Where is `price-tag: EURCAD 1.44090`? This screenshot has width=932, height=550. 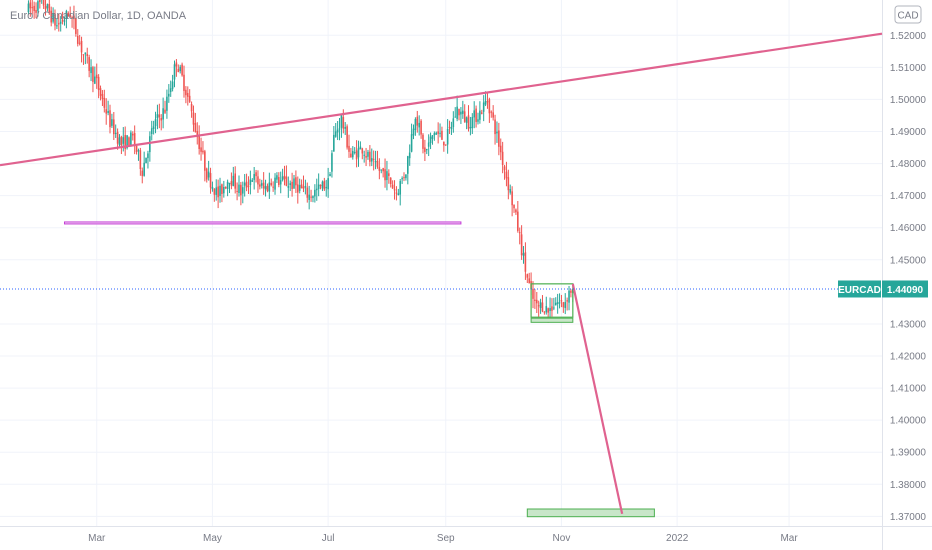 price-tag: EURCAD 1.44090 is located at coordinates (883, 289).